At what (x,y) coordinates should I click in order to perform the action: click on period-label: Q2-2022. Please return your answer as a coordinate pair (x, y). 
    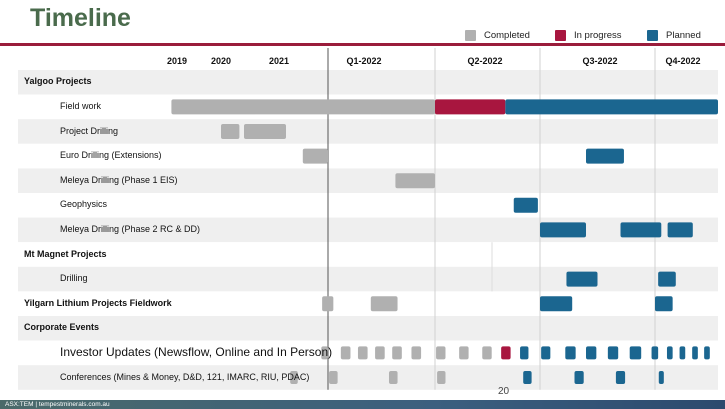
    Looking at the image, I should click on (485, 61).